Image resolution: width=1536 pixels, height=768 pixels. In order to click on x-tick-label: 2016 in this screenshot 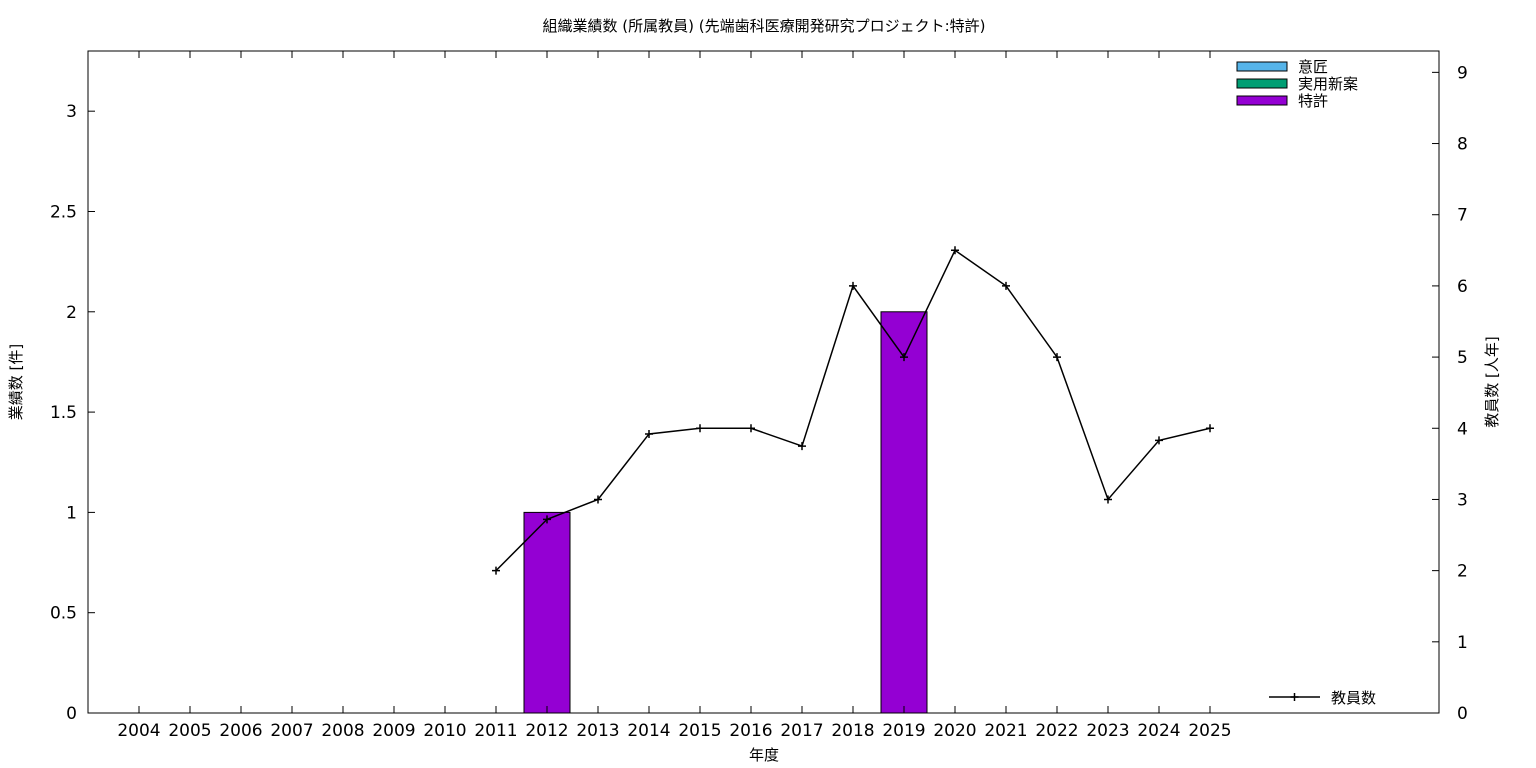, I will do `click(750, 731)`.